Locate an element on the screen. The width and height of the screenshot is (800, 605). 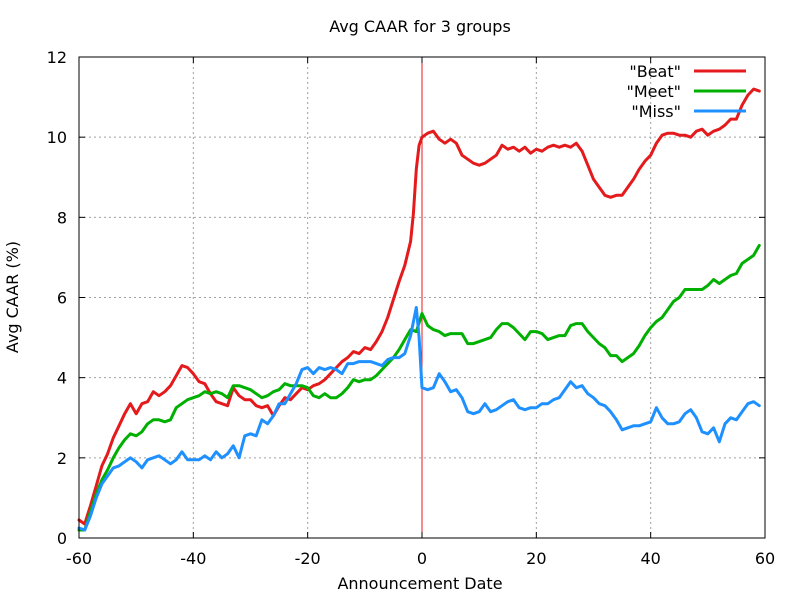
y-tick-label: 0 is located at coordinates (62, 538).